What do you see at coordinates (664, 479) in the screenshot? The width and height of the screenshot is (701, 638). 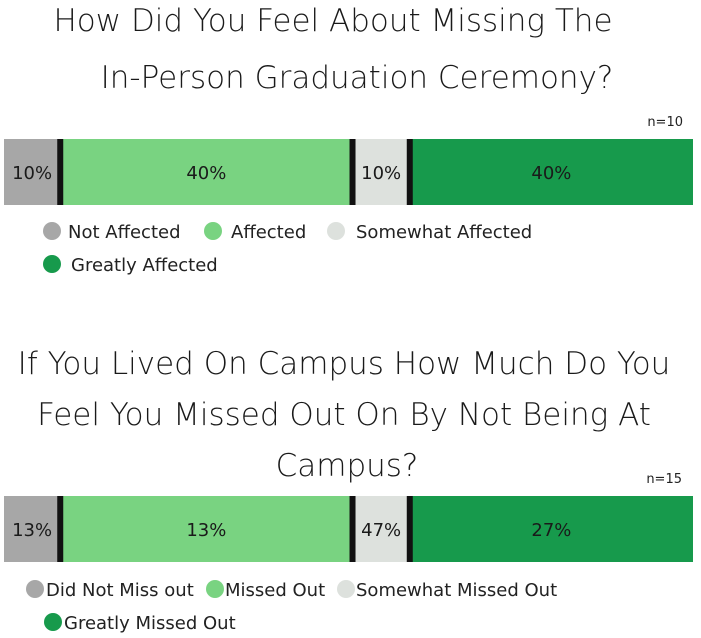 I see `chart-2-n-label: n=15` at bounding box center [664, 479].